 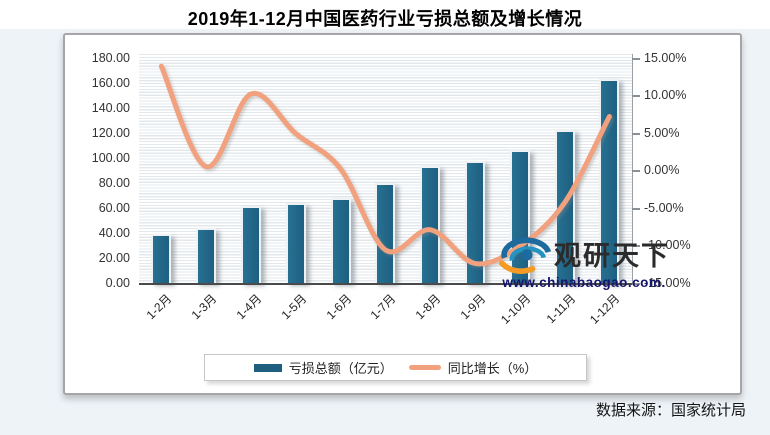 I want to click on x-tick-label: 1-4月, so click(x=249, y=307).